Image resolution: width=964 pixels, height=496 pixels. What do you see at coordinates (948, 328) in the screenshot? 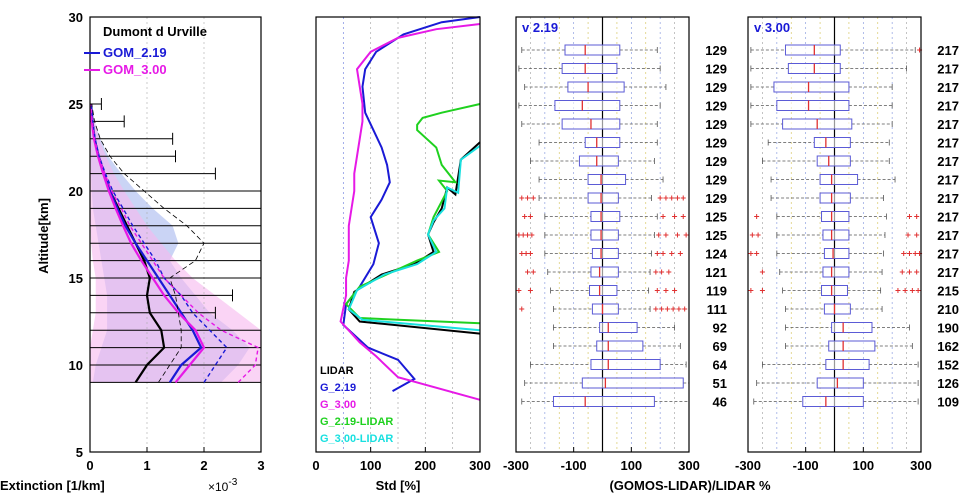
I see `count-label: 190` at bounding box center [948, 328].